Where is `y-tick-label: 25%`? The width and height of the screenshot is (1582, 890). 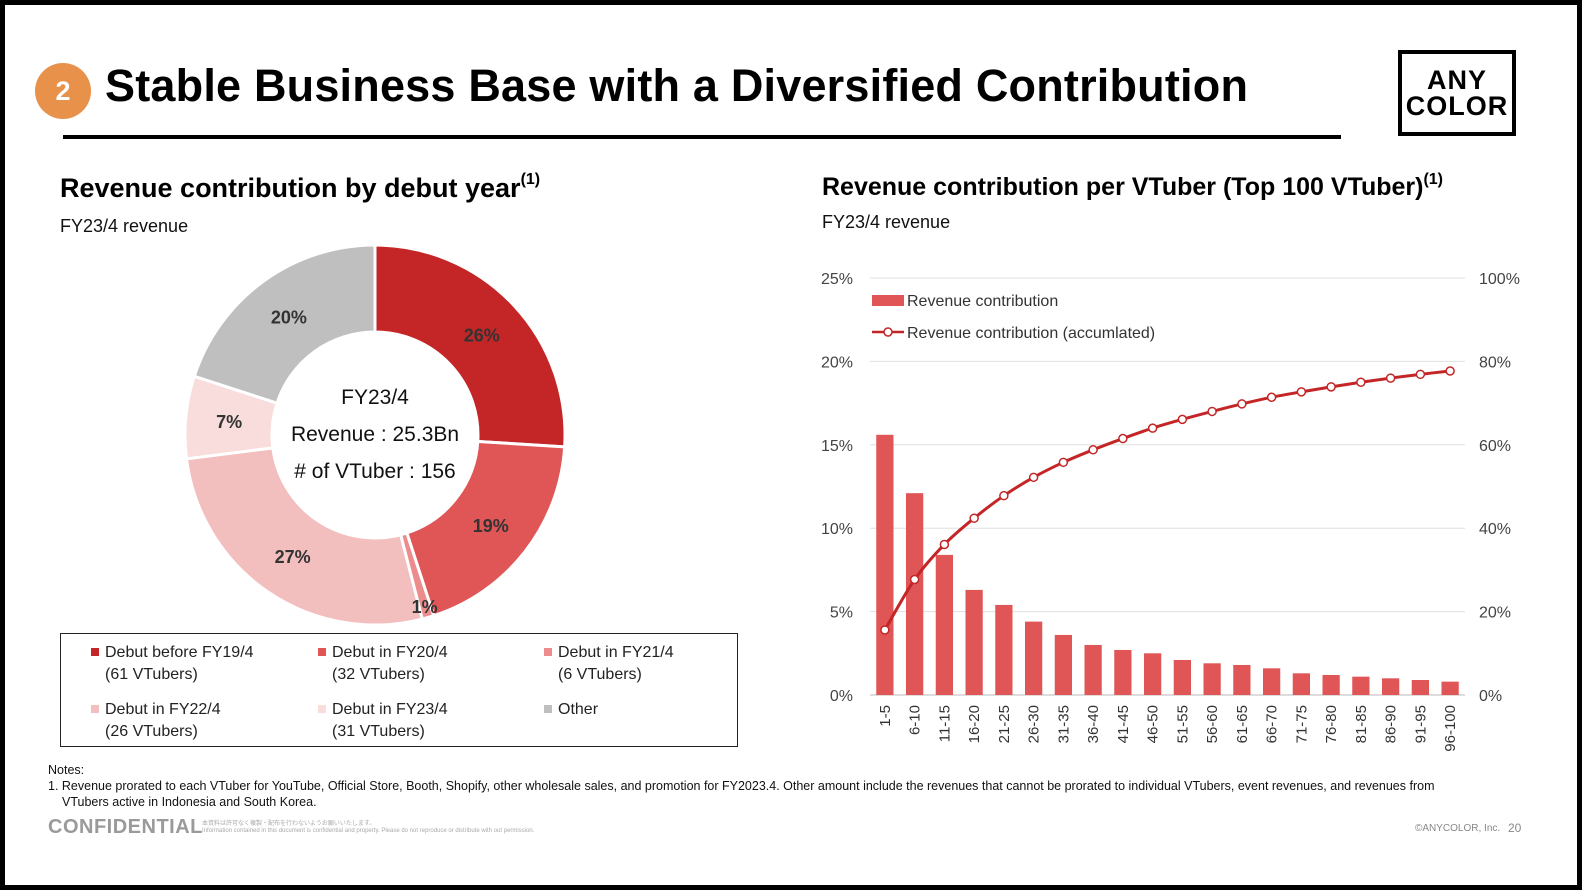
y-tick-label: 25% is located at coordinates (837, 279).